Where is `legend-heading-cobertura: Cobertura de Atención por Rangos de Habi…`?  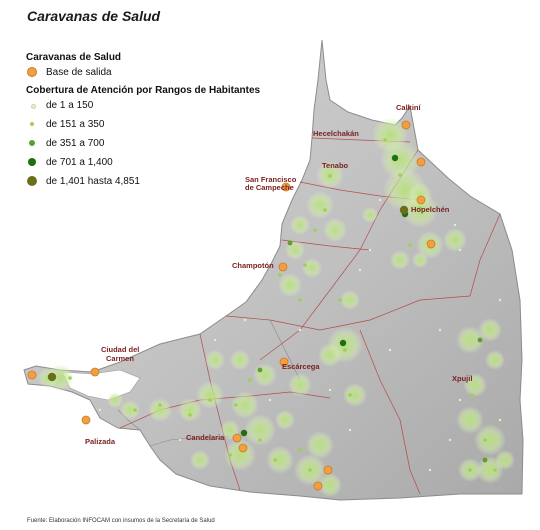
legend-heading-cobertura: Cobertura de Atención por Rangos de Habi… is located at coordinates (143, 90).